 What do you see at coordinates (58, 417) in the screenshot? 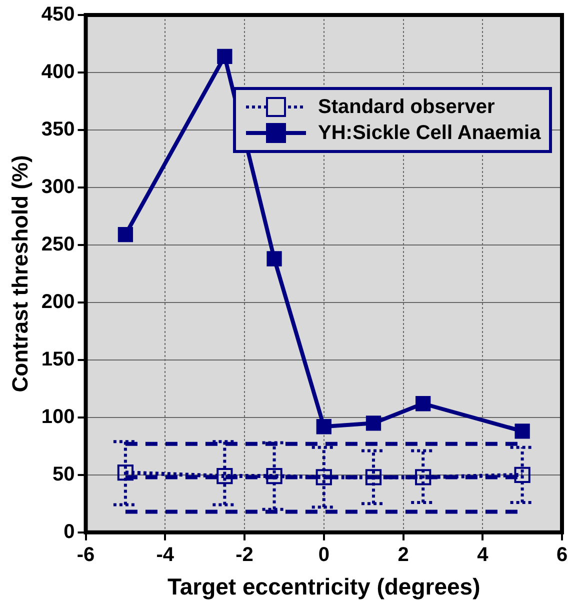
I see `y-tick-label: 100` at bounding box center [58, 417].